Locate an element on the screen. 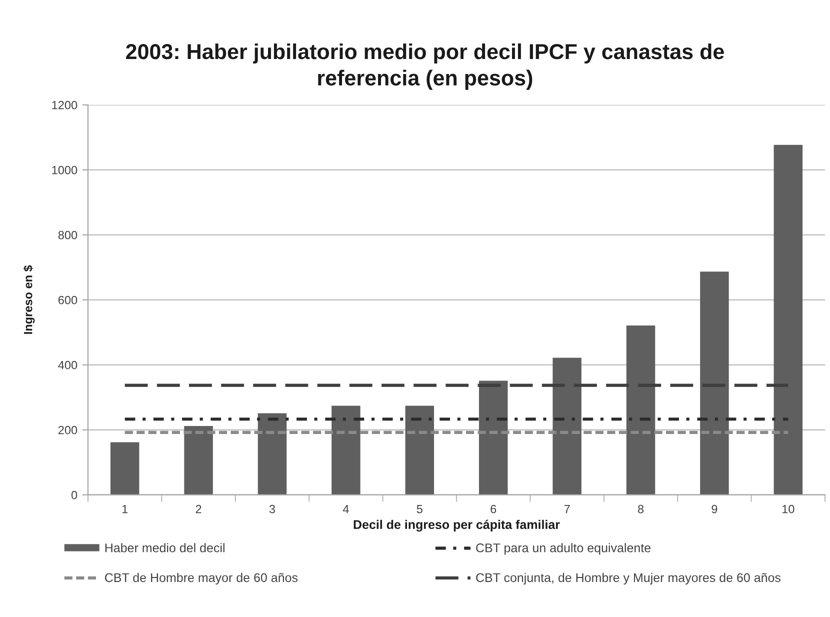  x-tick-label: 9 is located at coordinates (715, 509).